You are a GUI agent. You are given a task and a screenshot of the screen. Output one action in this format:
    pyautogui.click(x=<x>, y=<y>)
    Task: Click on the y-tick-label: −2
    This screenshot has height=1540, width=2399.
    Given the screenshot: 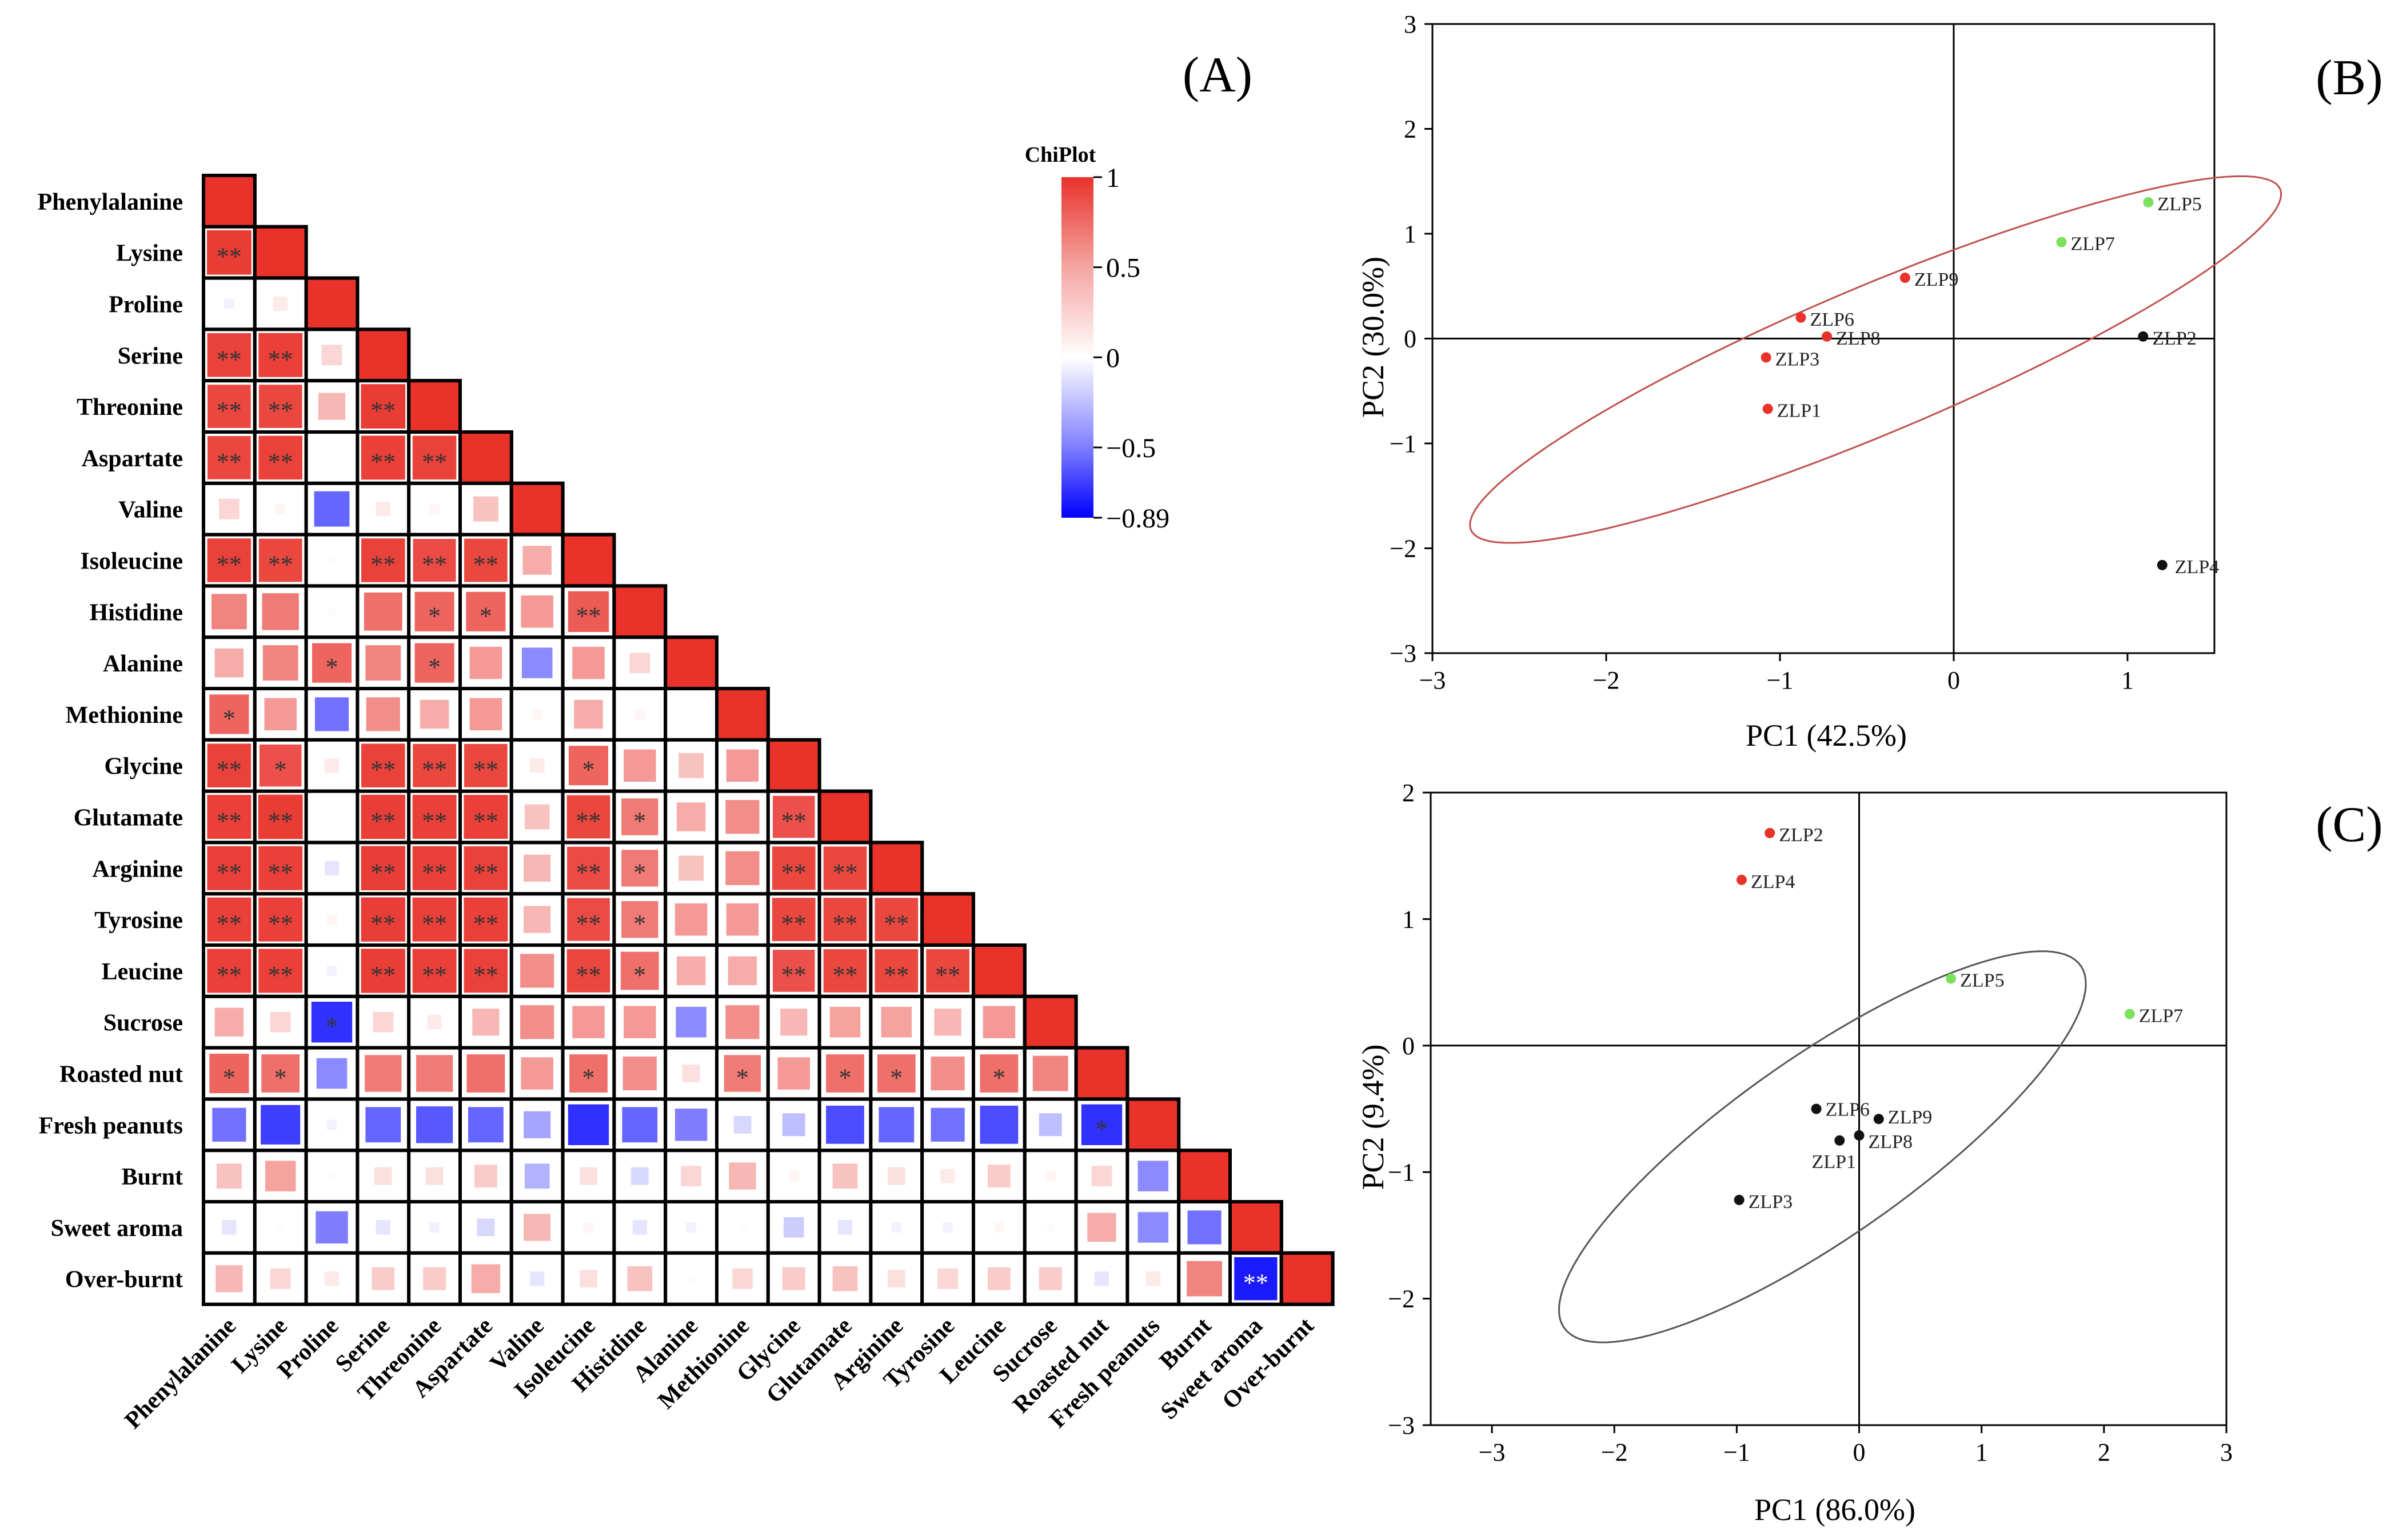 What is the action you would take?
    pyautogui.click(x=1403, y=549)
    